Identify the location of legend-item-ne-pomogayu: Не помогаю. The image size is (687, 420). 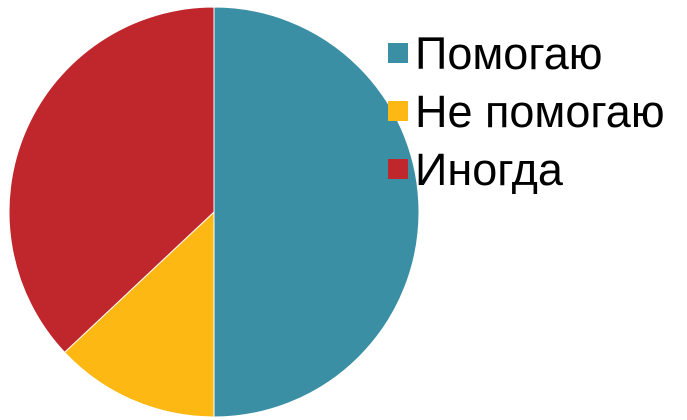
(526, 111).